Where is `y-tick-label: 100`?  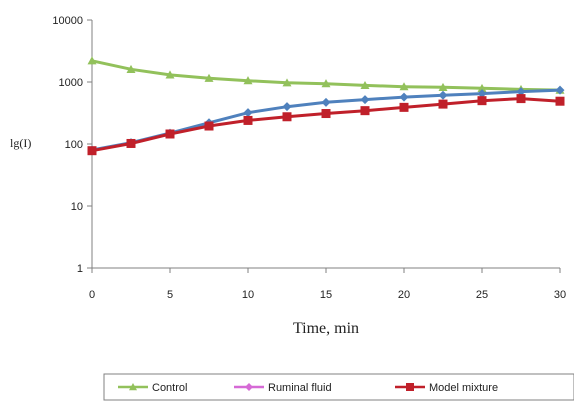 y-tick-label: 100 is located at coordinates (74, 145).